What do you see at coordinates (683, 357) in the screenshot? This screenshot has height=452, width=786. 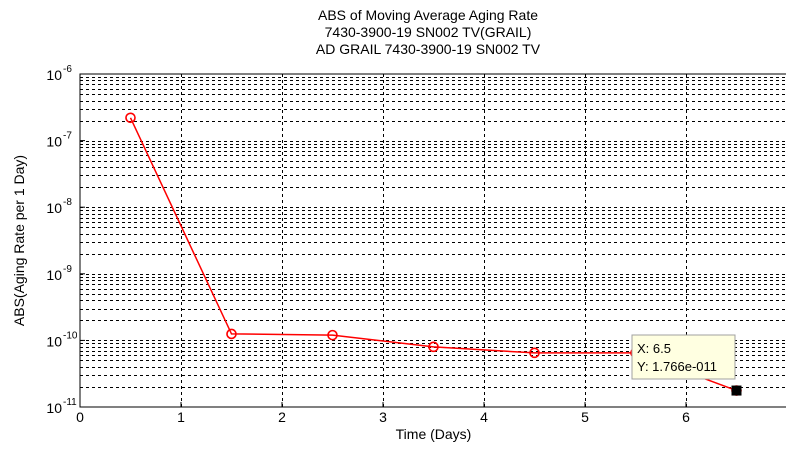 I see `datatip-box` at bounding box center [683, 357].